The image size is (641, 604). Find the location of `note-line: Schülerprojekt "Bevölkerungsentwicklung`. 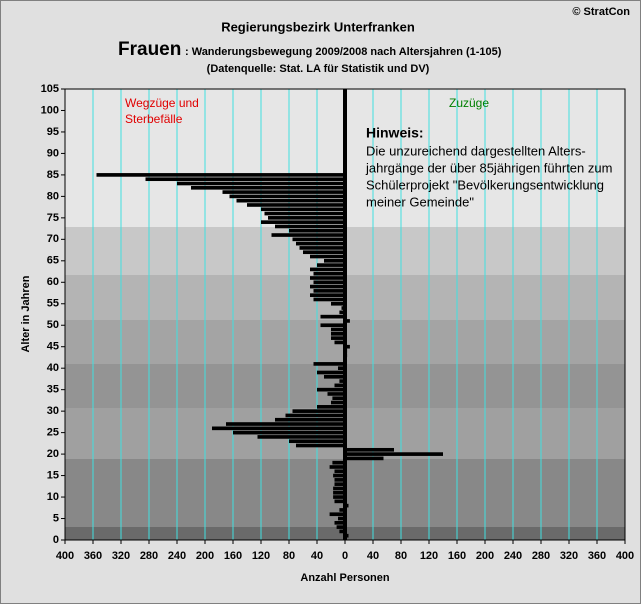

note-line: Schülerprojekt "Bevölkerungsentwicklung is located at coordinates (485, 184).